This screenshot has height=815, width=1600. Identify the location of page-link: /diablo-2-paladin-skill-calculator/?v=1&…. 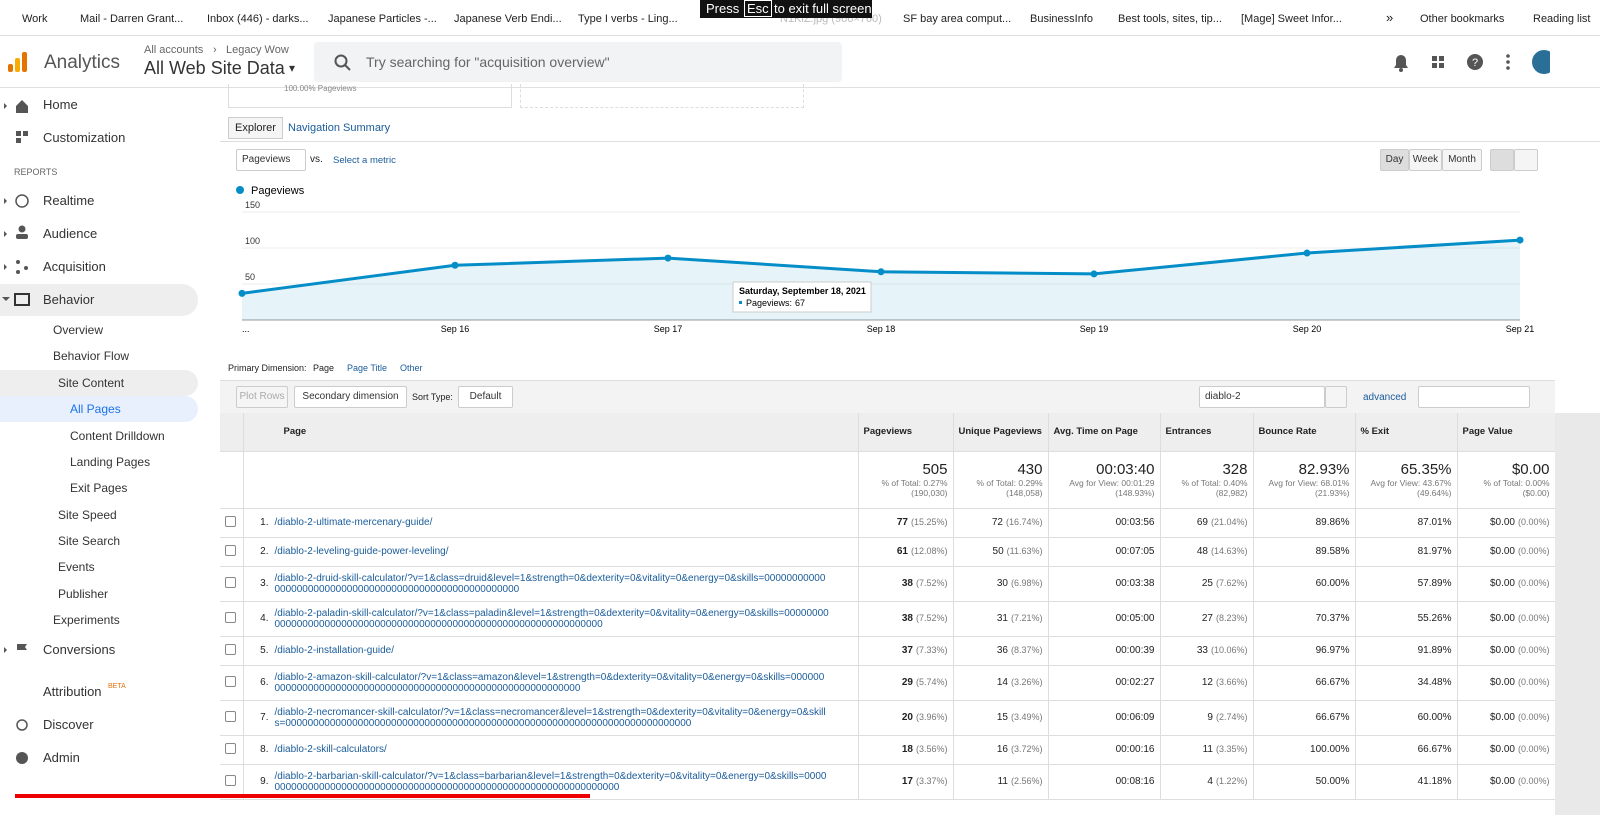
(551, 618).